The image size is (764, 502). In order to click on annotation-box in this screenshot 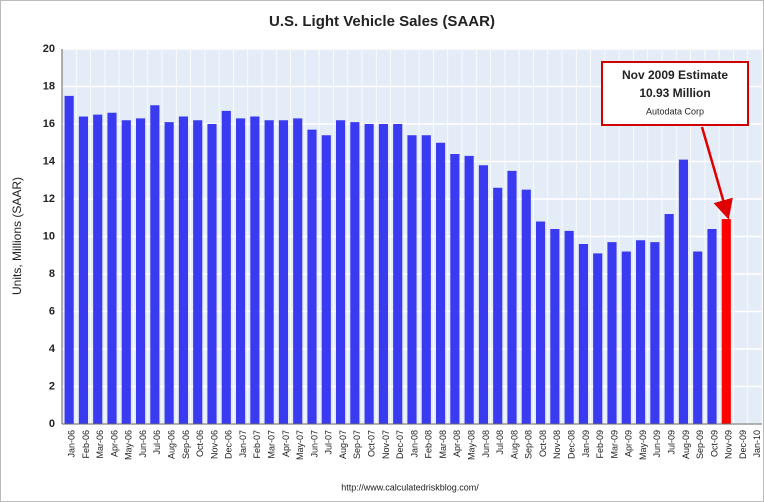, I will do `click(675, 93)`.